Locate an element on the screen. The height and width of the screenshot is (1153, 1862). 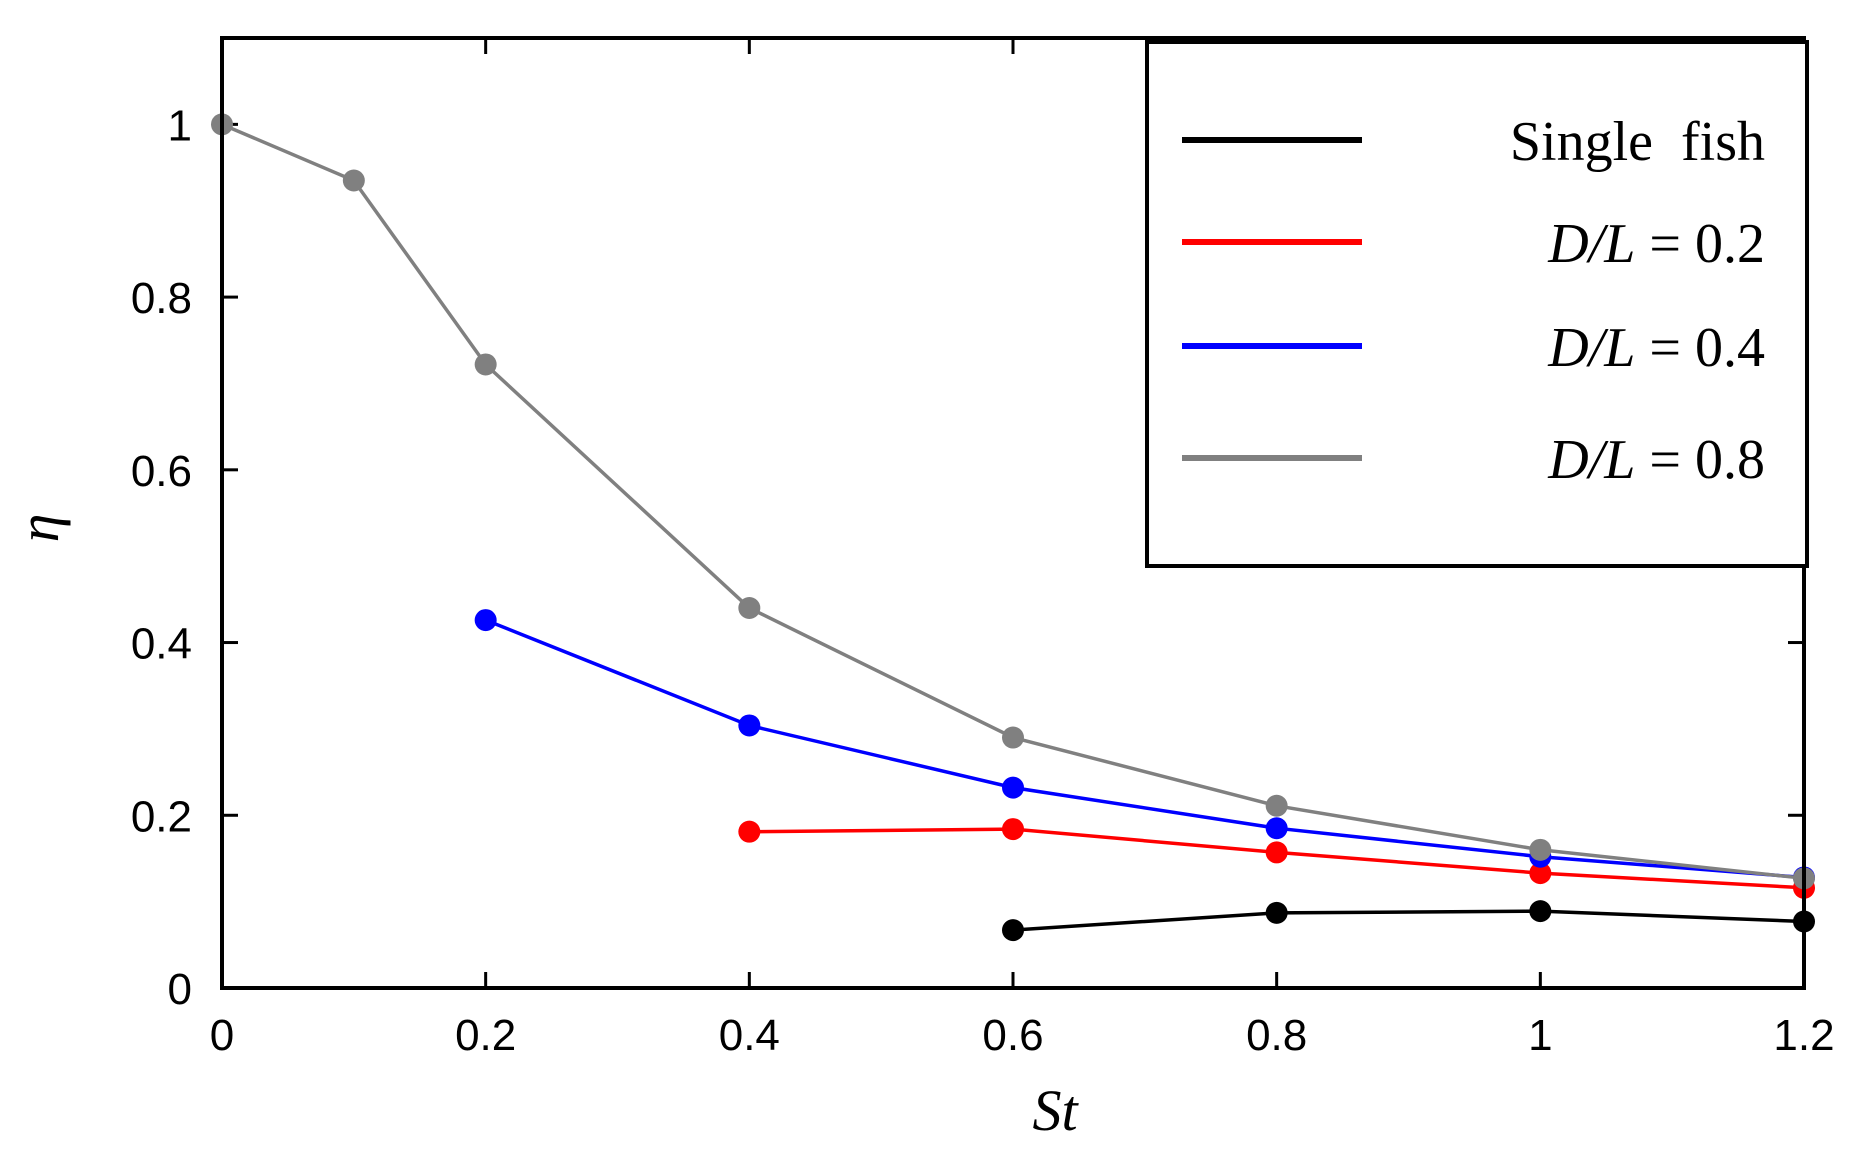
x-axis-label: St is located at coordinates (1055, 1110).